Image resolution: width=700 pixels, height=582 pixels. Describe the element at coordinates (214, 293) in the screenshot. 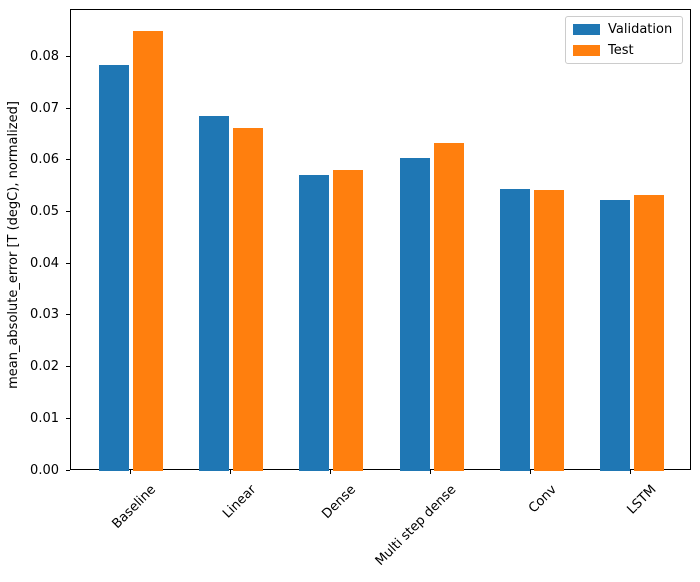

I see `bar-validation-linear` at that location.